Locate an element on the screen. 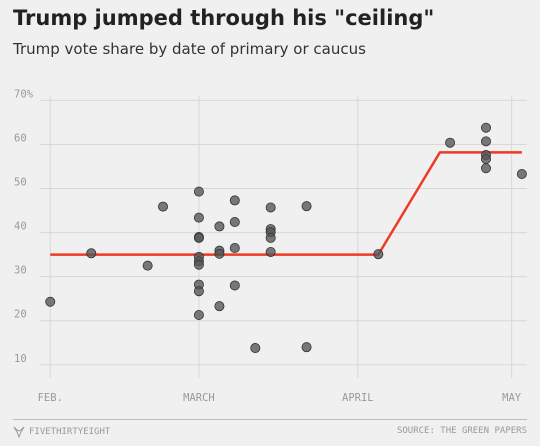 This screenshot has width=540, height=446. x-tick-label: MAY is located at coordinates (512, 398).